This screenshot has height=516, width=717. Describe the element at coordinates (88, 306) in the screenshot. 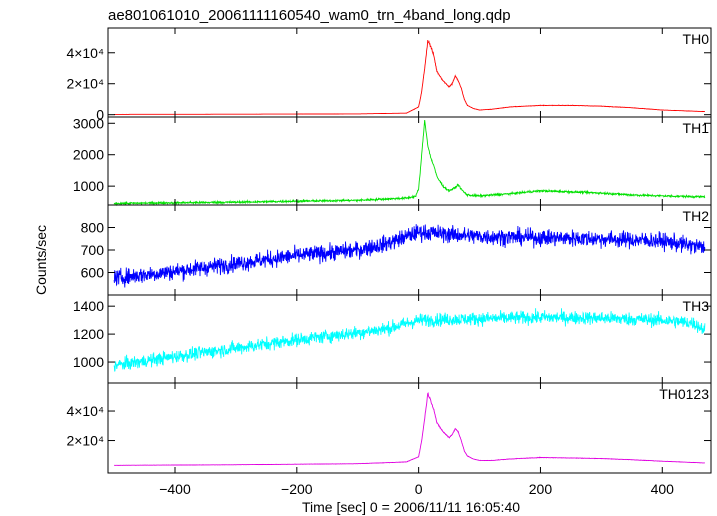

I see `y-tick-label: 1400` at that location.